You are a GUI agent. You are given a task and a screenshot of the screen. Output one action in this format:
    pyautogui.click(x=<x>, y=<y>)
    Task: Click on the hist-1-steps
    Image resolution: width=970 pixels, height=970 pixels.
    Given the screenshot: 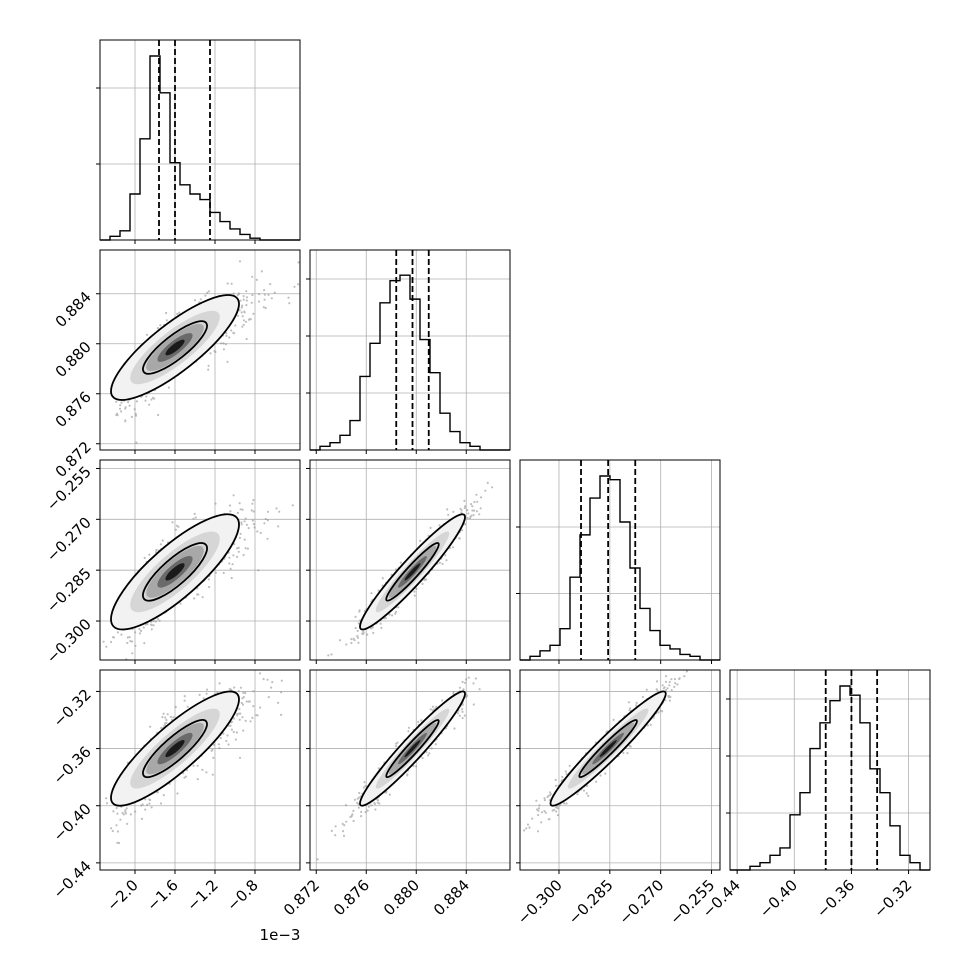 What is the action you would take?
    pyautogui.click(x=410, y=362)
    